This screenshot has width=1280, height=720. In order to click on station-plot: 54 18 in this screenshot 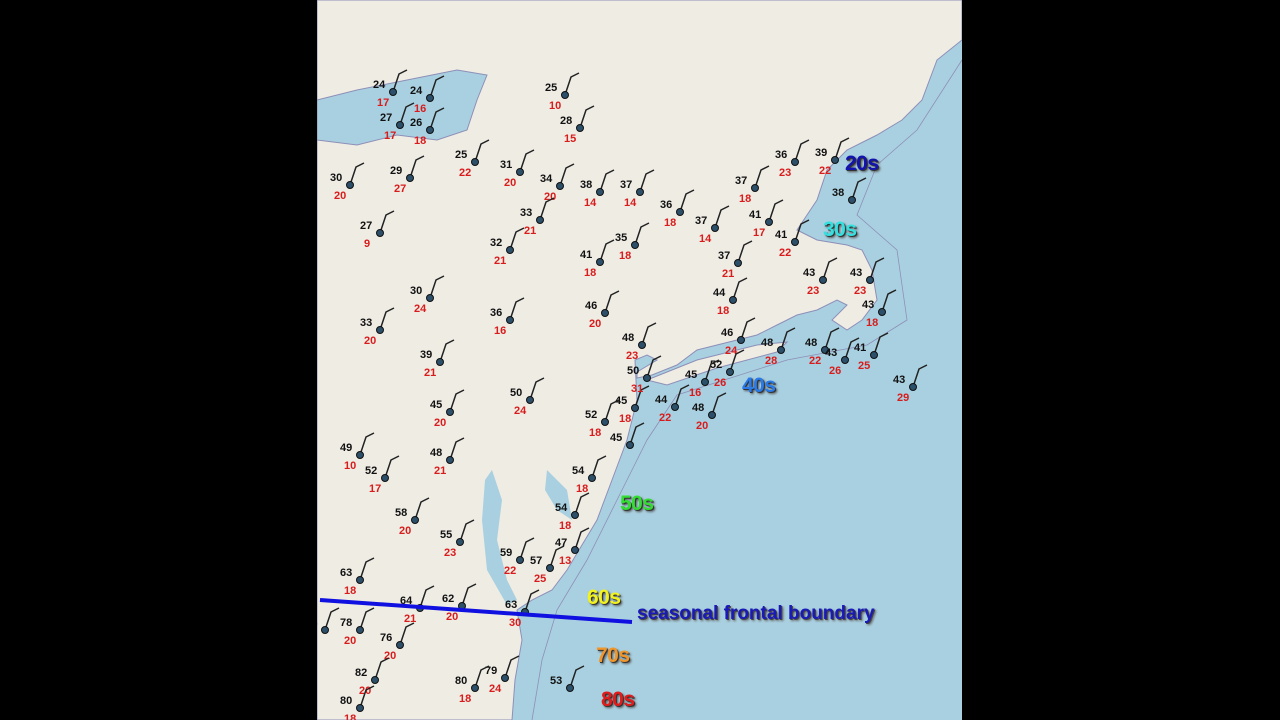, I will do `click(589, 475)`.